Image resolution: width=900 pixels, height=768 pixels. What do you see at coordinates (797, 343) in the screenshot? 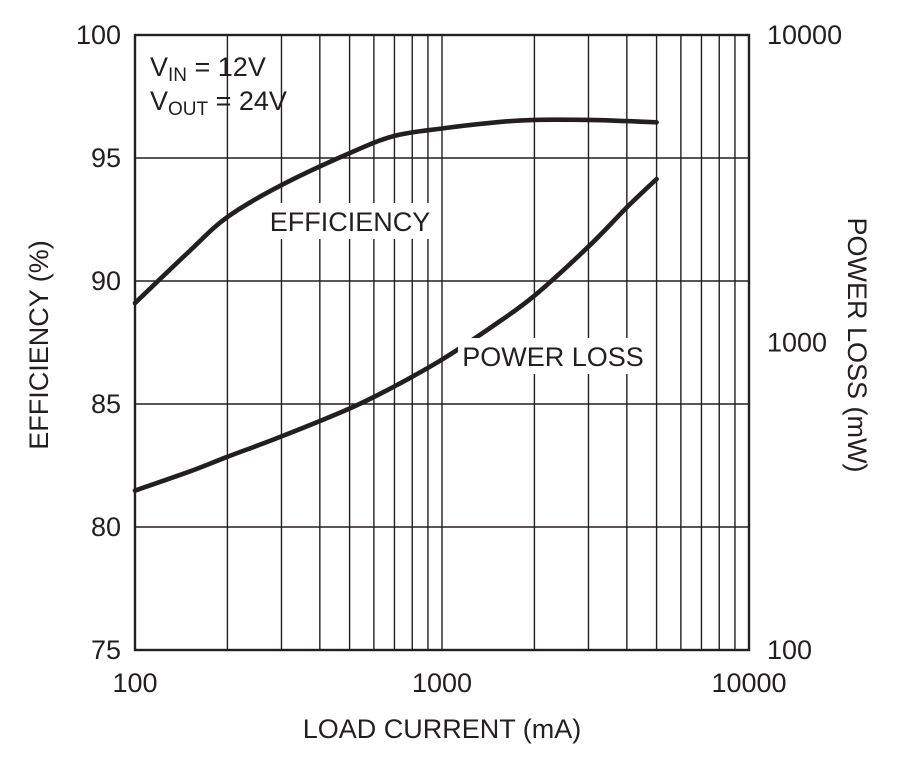
I see `y2-tick-label: 1000` at bounding box center [797, 343].